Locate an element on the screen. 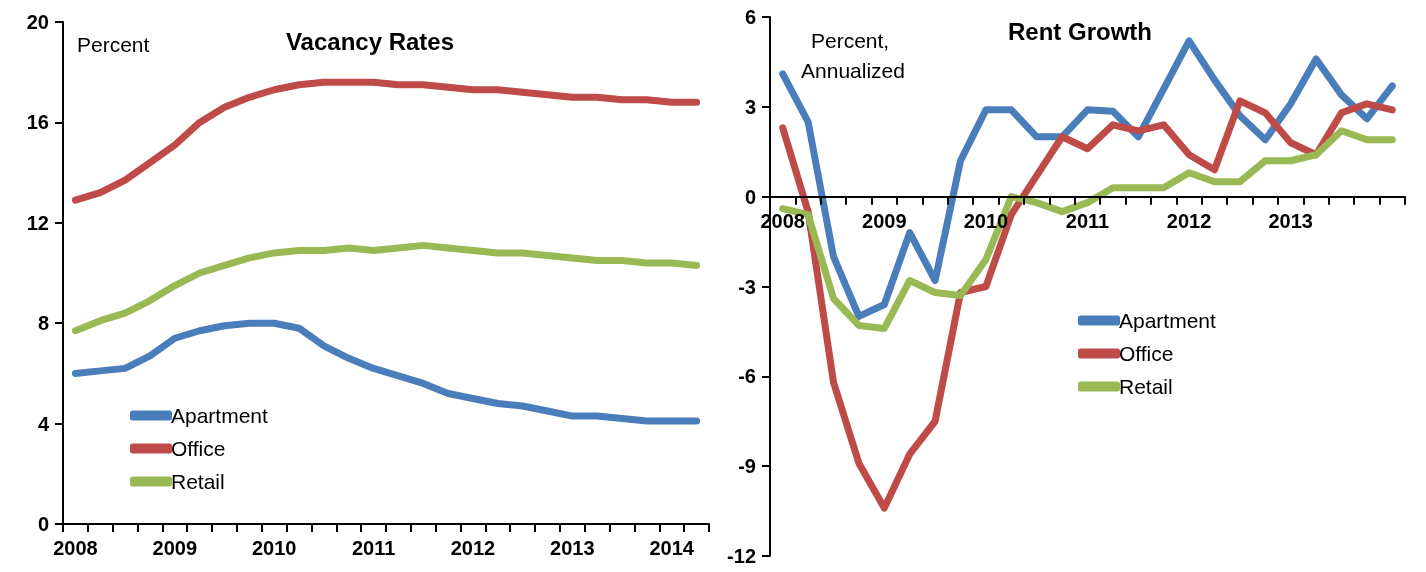  y-tick-label: 6 is located at coordinates (750, 17).